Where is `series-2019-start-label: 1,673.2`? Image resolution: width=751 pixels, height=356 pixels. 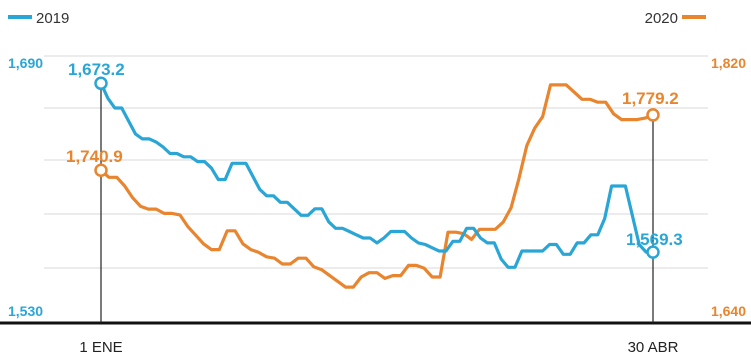
series-2019-start-label: 1,673.2 is located at coordinates (96, 69).